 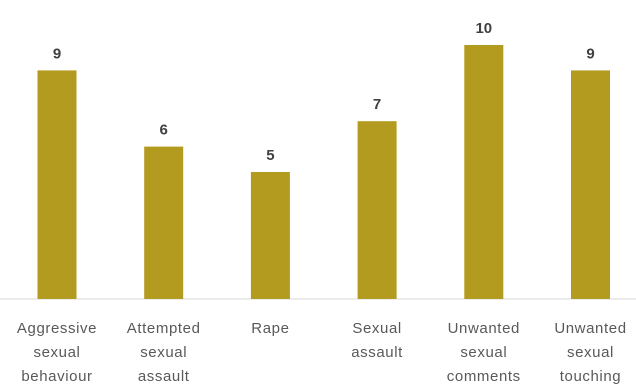 I want to click on category-label-1-line-0: Attempted, so click(x=164, y=328).